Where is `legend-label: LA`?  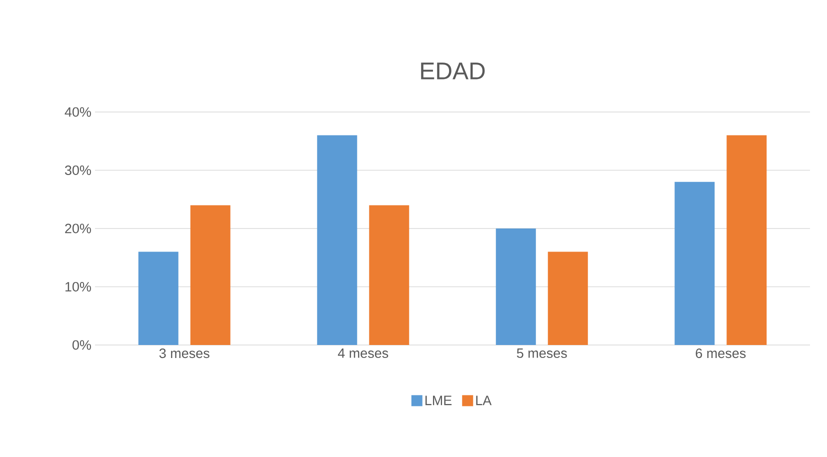 legend-label: LA is located at coordinates (484, 401).